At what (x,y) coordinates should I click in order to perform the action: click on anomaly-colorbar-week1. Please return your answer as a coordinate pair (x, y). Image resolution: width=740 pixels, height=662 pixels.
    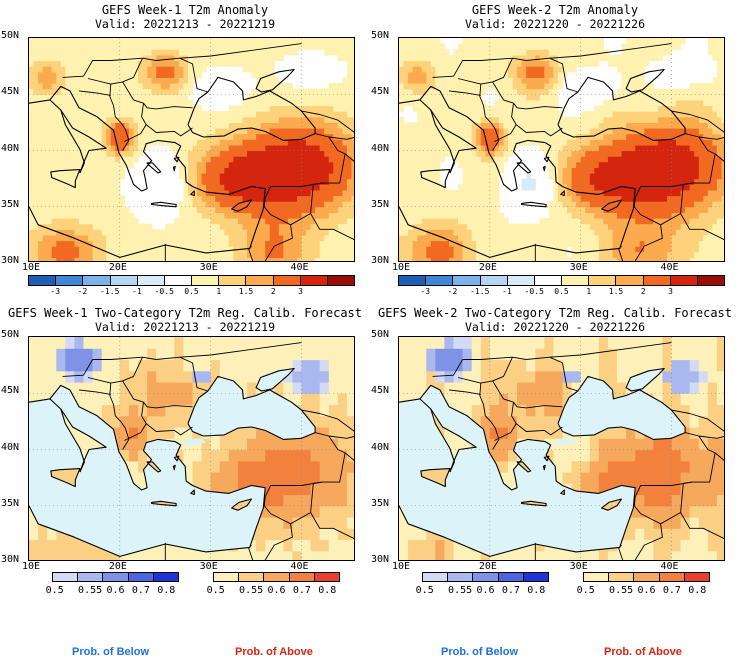
    Looking at the image, I should click on (191, 280).